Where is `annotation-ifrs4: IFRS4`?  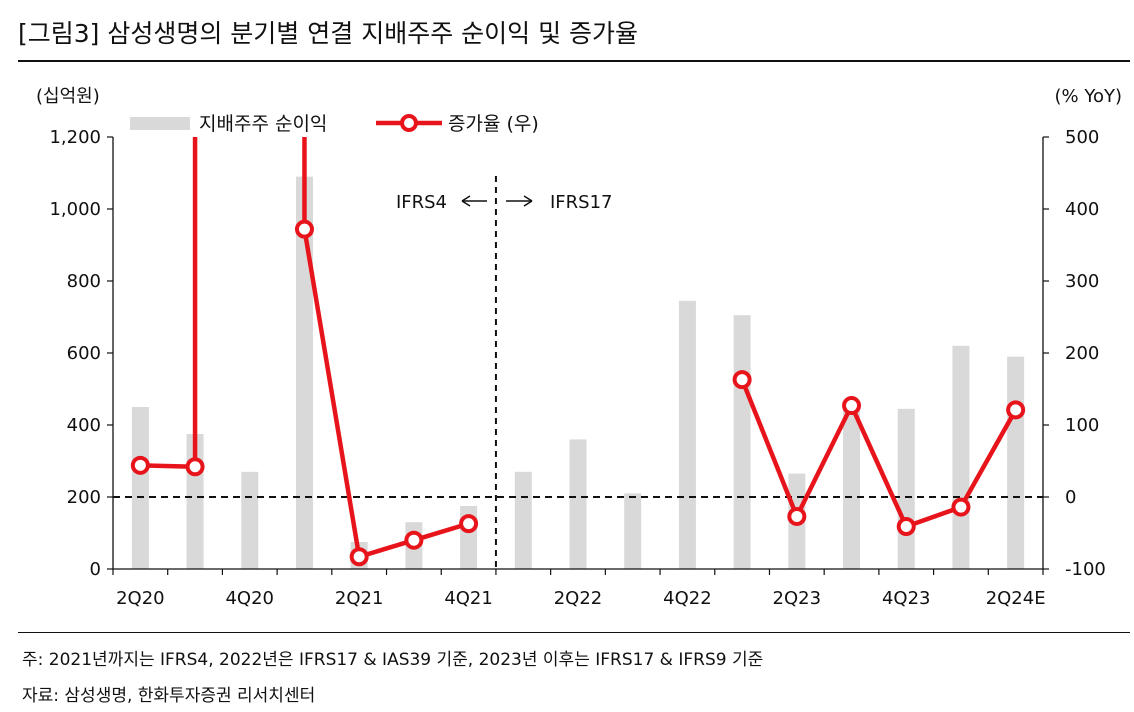 annotation-ifrs4: IFRS4 is located at coordinates (421, 202).